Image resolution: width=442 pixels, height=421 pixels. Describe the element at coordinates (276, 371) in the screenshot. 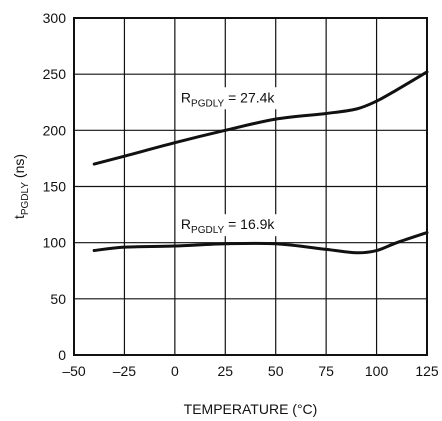

I see `x-tick-label: 50` at that location.